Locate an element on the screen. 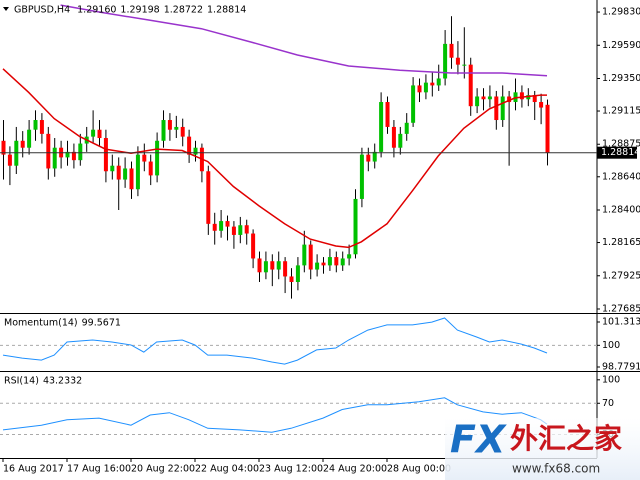  x-tick-label: 16 Aug 2017 is located at coordinates (33, 469).